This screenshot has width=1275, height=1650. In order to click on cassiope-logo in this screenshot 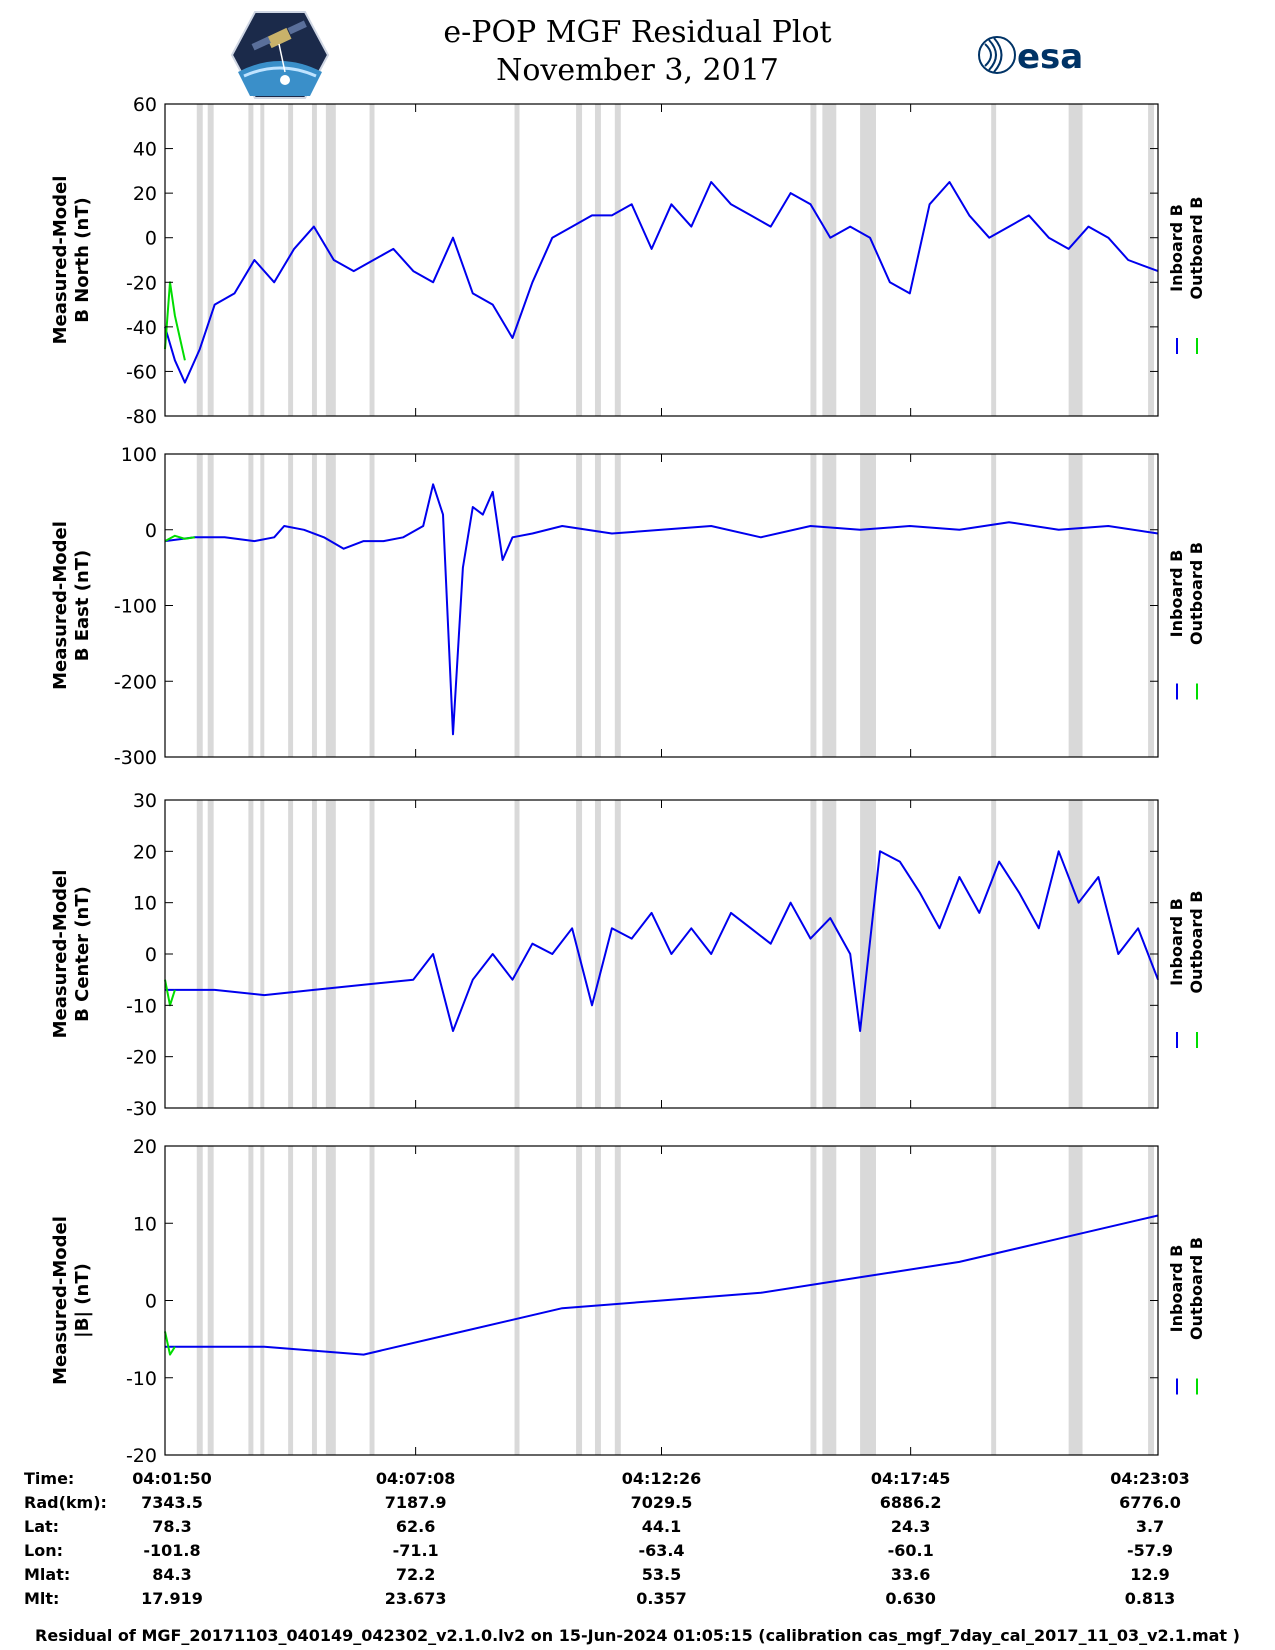, I will do `click(280, 55)`.